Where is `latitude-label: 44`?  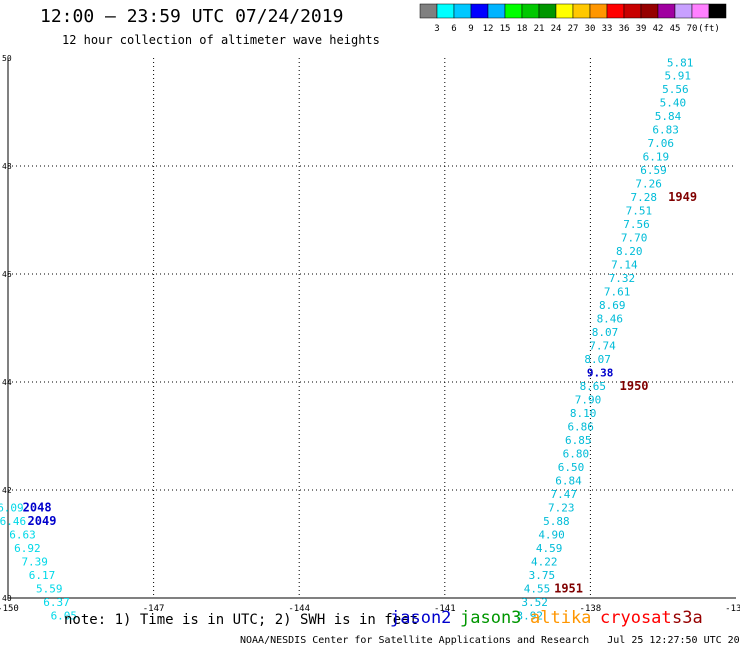
latitude-label: 44 is located at coordinates (7, 382).